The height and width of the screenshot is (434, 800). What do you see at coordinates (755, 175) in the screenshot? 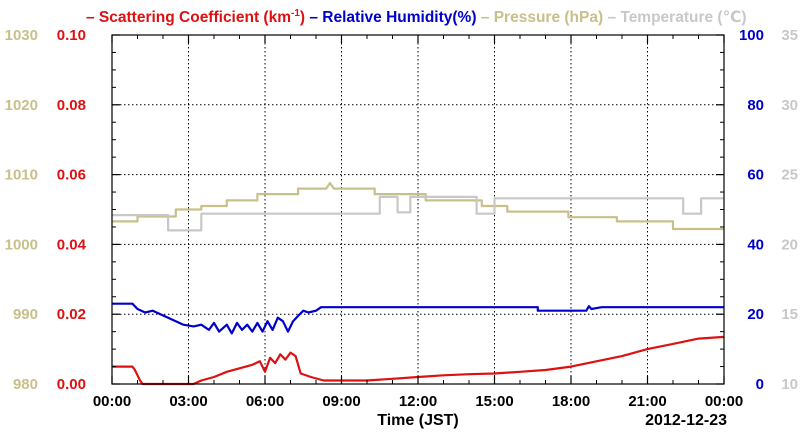
I see `y-tick-label-humidity: 60` at bounding box center [755, 175].